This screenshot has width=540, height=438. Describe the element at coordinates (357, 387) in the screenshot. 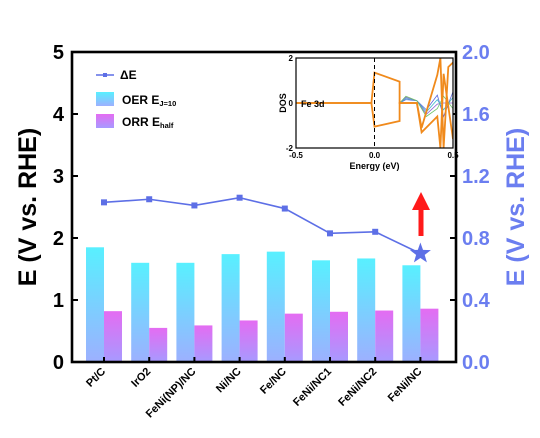

I see `category-label: FeNi/NC2` at that location.